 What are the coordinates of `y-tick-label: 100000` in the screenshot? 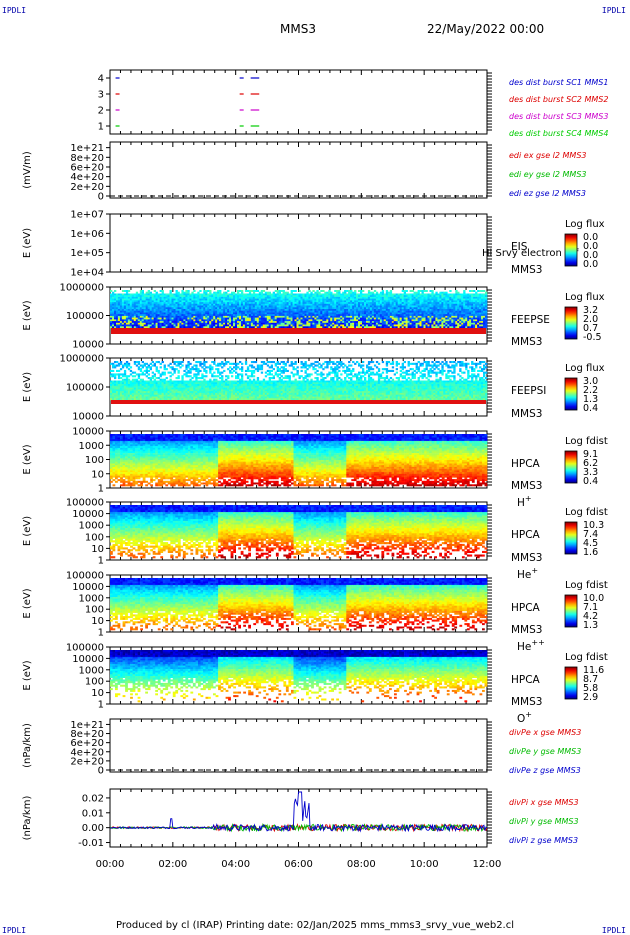 It's located at (85, 316).